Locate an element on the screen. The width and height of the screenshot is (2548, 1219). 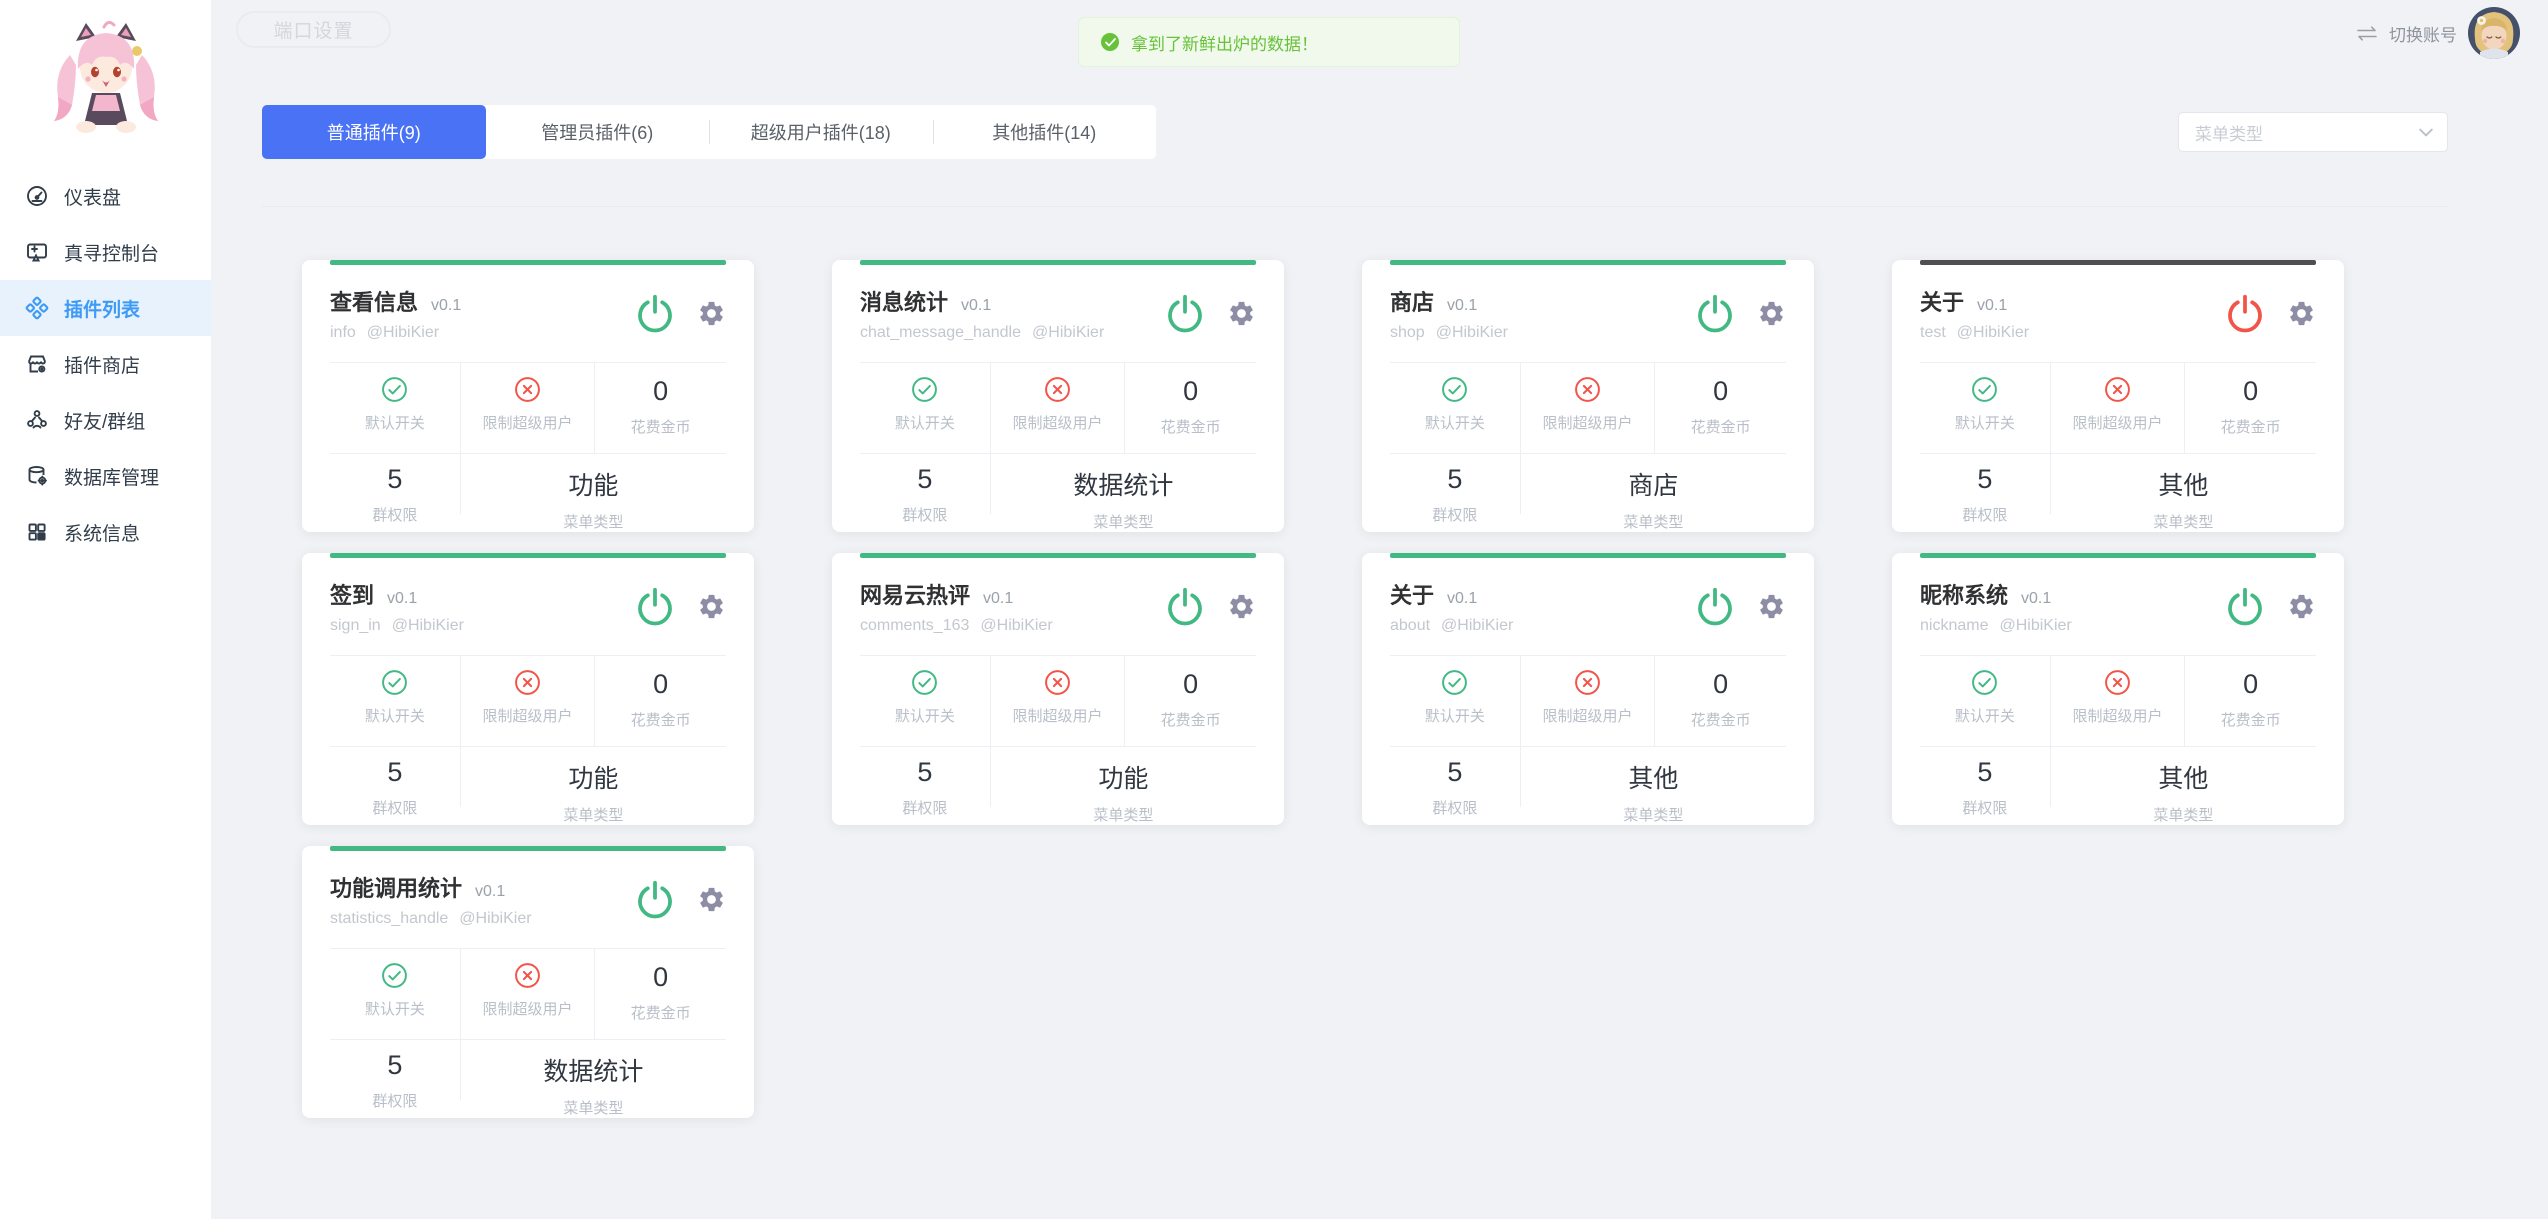
sidebar-item-plugin-list: 插件列表 is located at coordinates (105, 308).